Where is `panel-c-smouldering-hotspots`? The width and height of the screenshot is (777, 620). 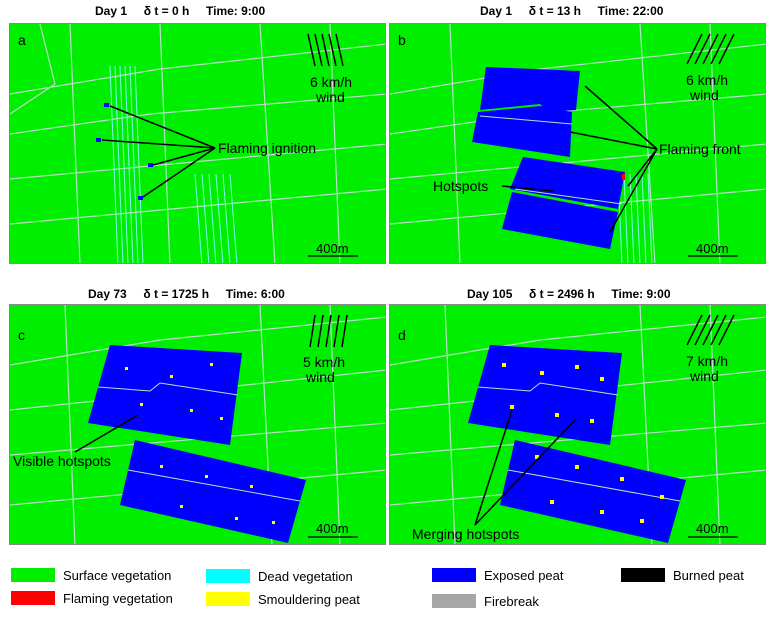
panel-c-smouldering-hotspots is located at coordinates (200, 443).